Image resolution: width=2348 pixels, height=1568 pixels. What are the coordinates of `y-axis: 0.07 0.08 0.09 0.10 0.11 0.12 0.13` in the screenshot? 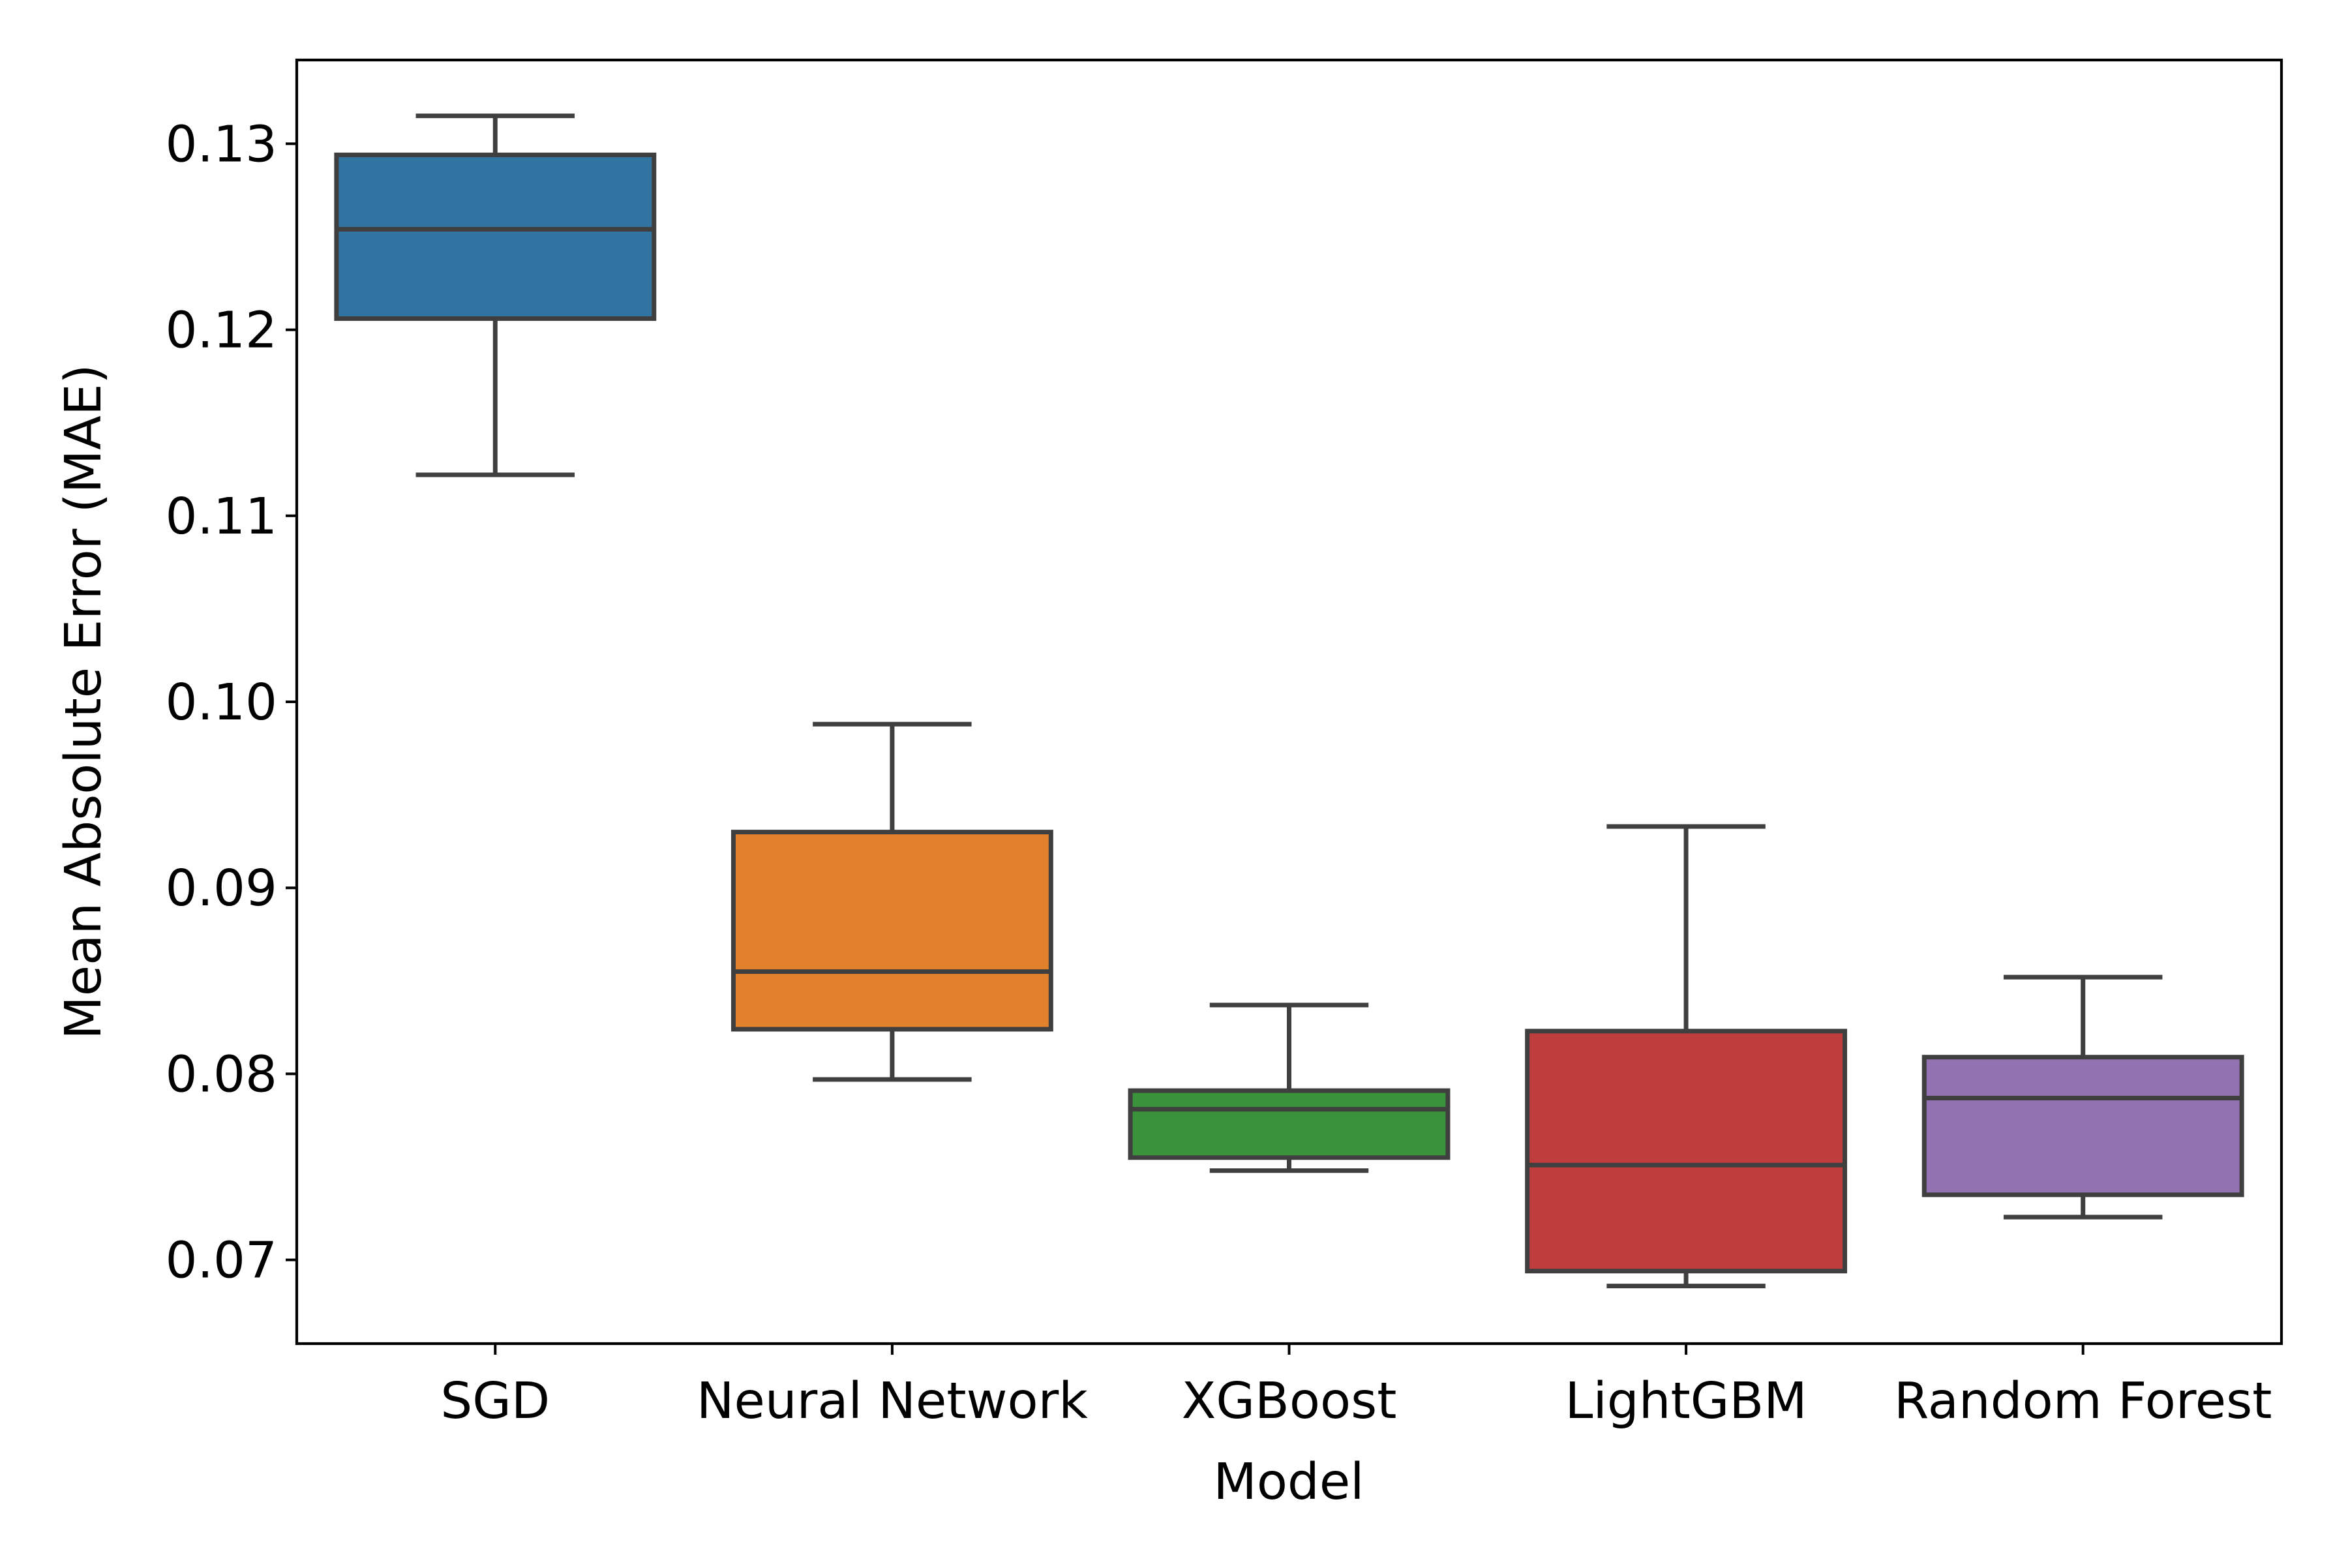 It's located at (231, 702).